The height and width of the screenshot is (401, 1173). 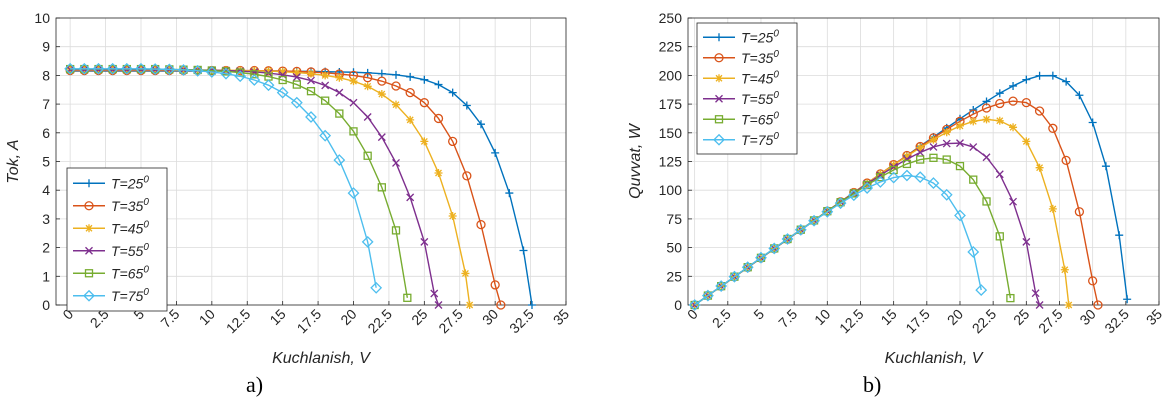 I want to click on y-tick-label: 25, so click(x=674, y=276).